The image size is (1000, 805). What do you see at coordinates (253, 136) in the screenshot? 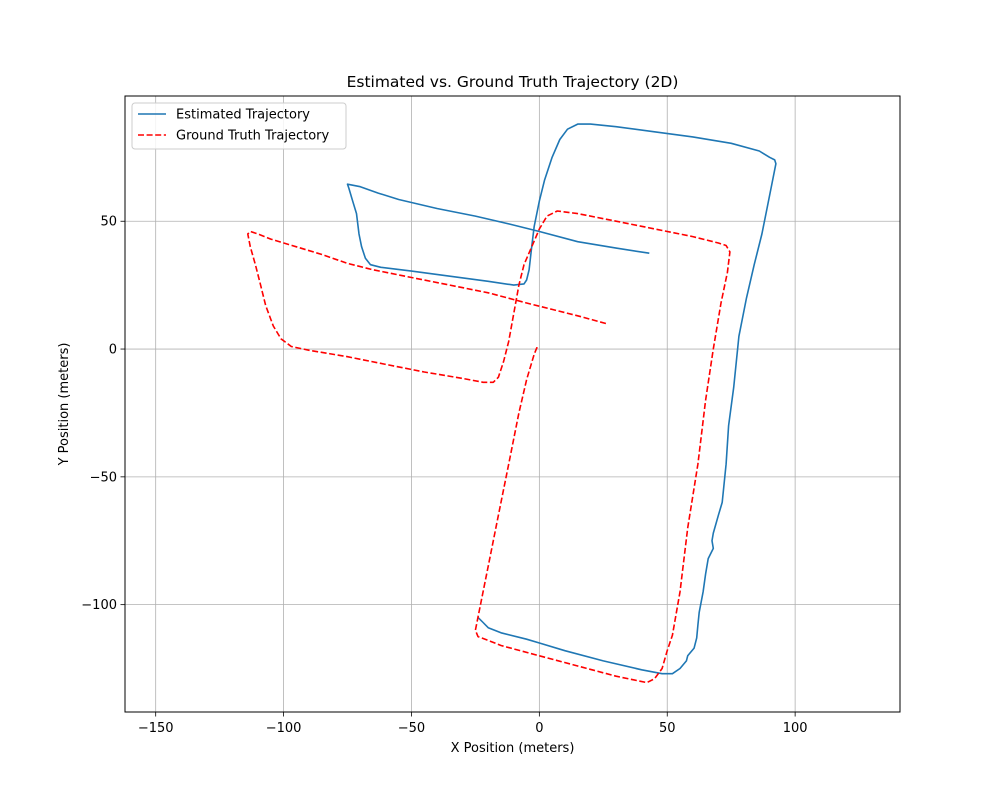
I see `legend-label: Ground Truth Trajectory` at bounding box center [253, 136].